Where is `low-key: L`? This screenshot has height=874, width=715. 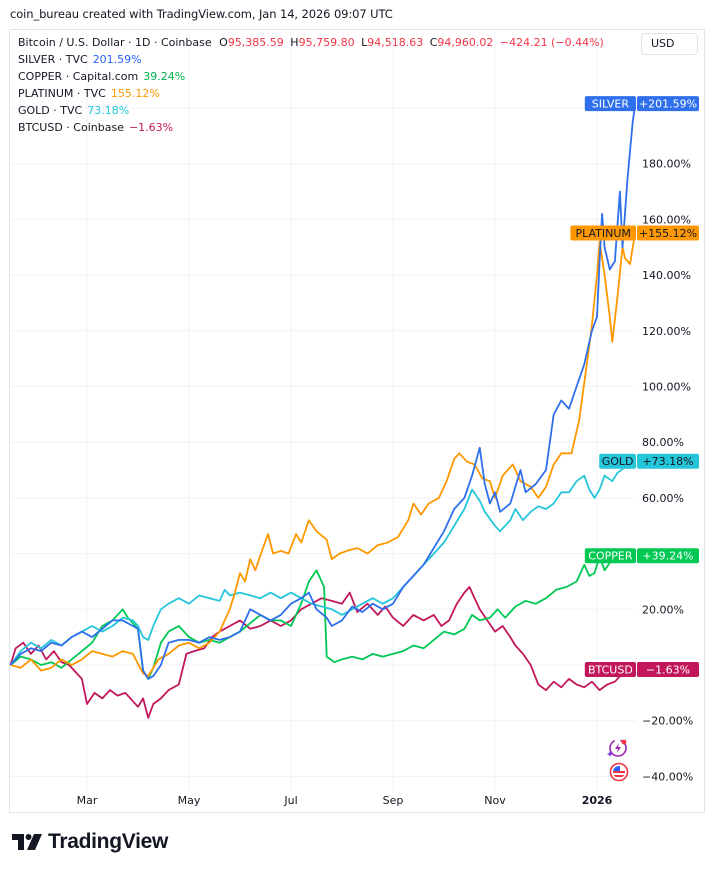 low-key: L is located at coordinates (364, 42).